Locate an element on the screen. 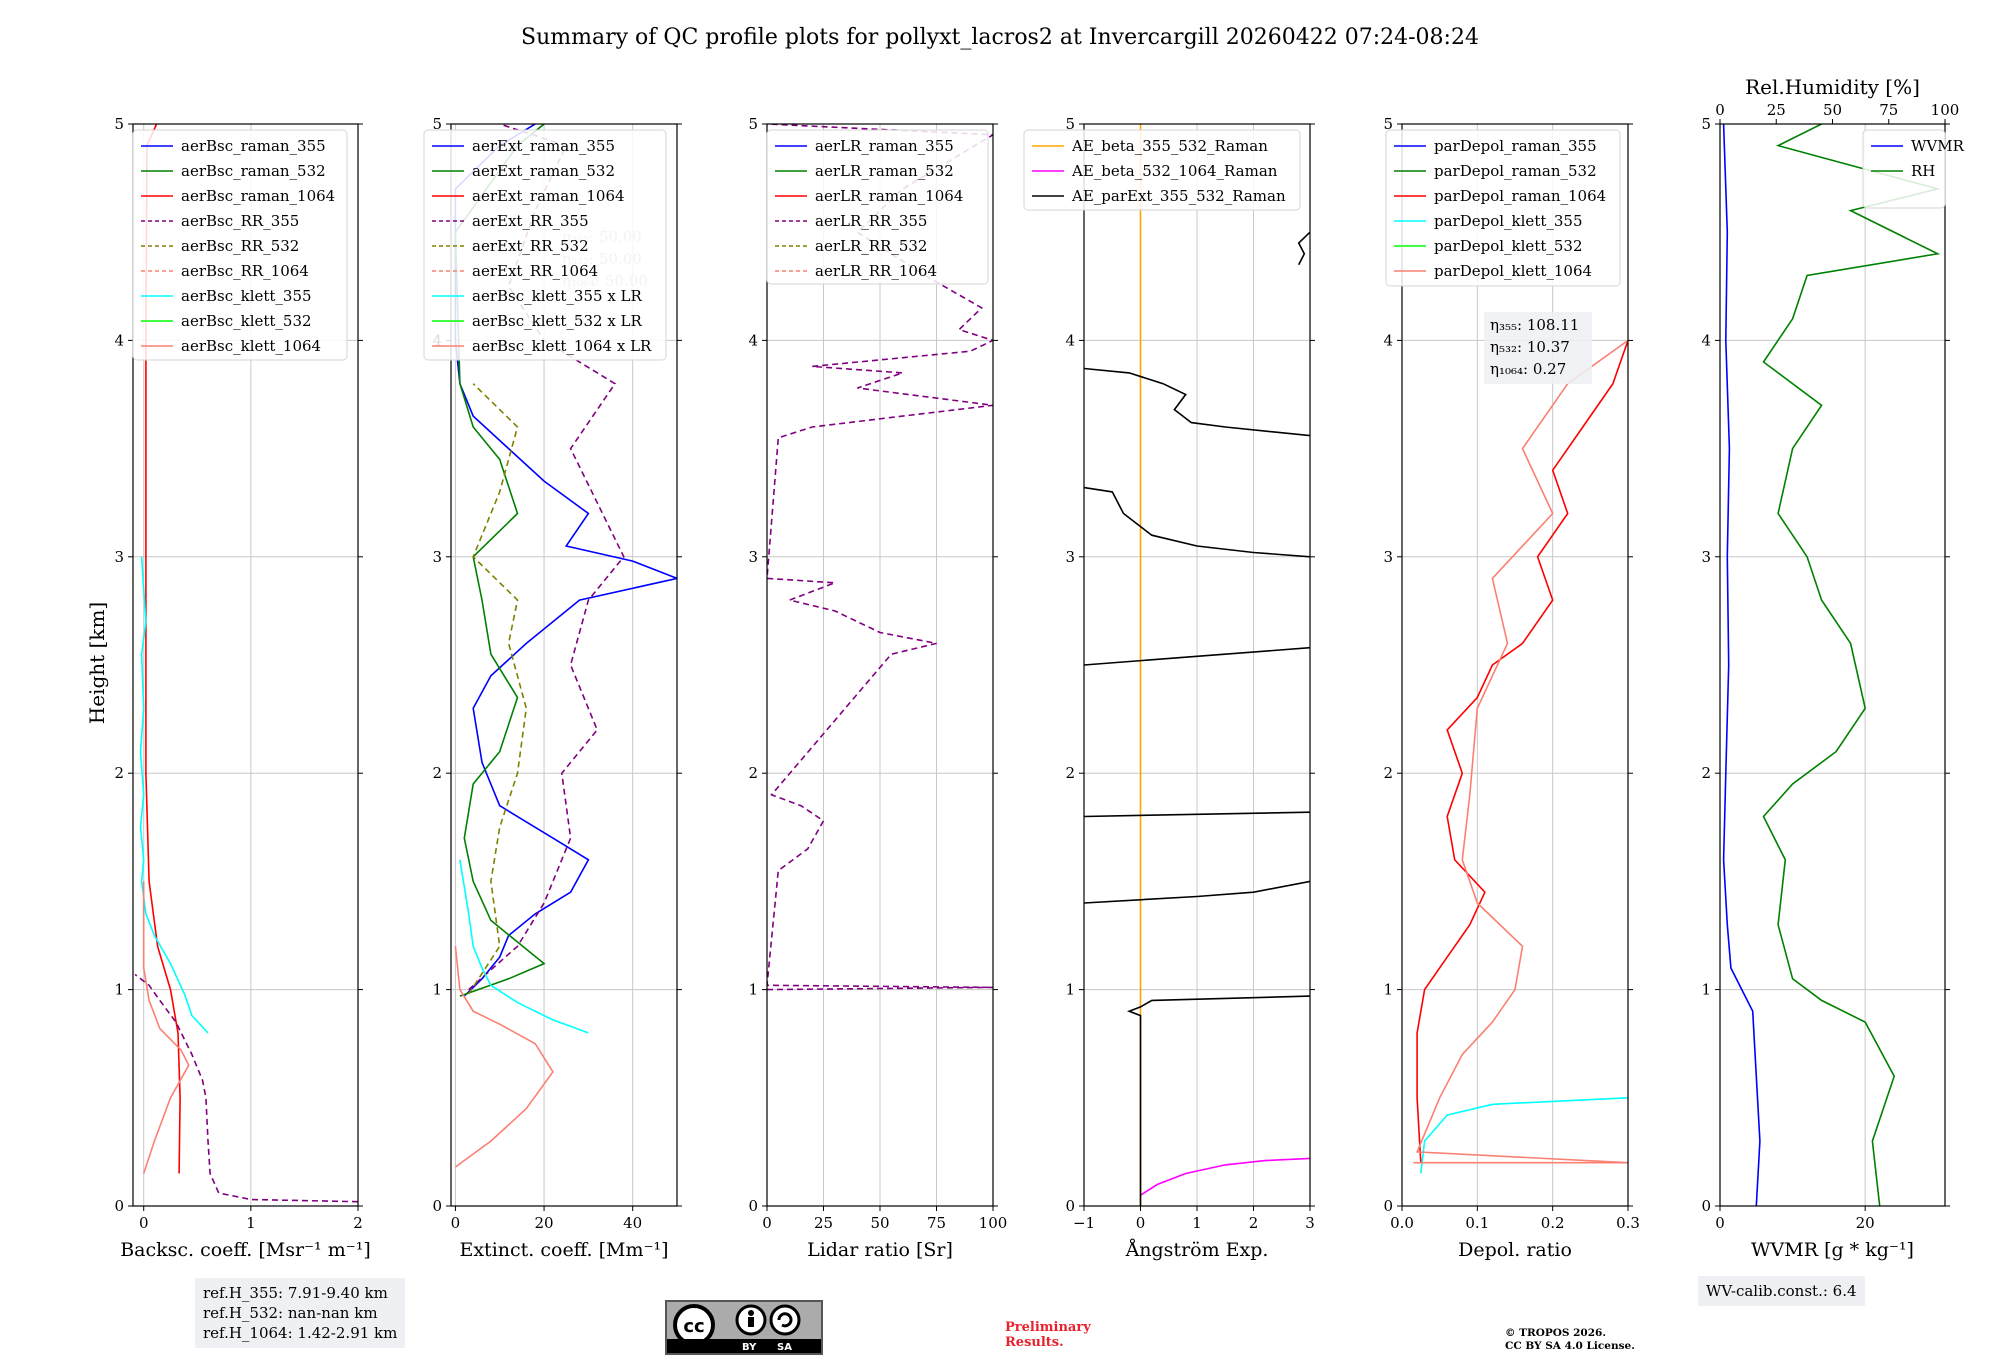  legend-label: aerBsc_klett_355 is located at coordinates (246, 296).